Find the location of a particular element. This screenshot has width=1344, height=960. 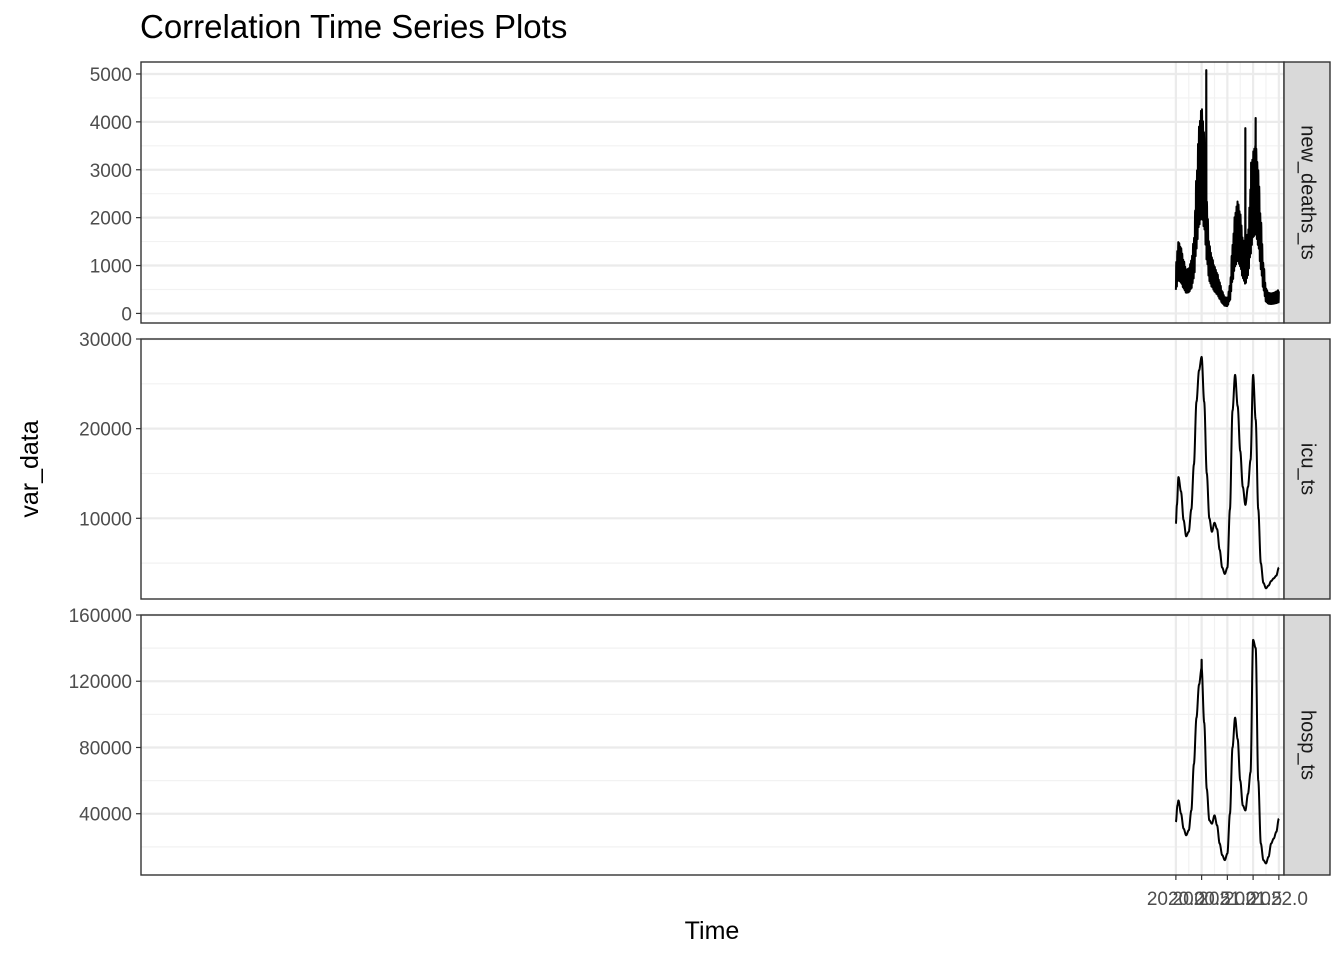

series-line-hosp_ts is located at coordinates (1227, 751).